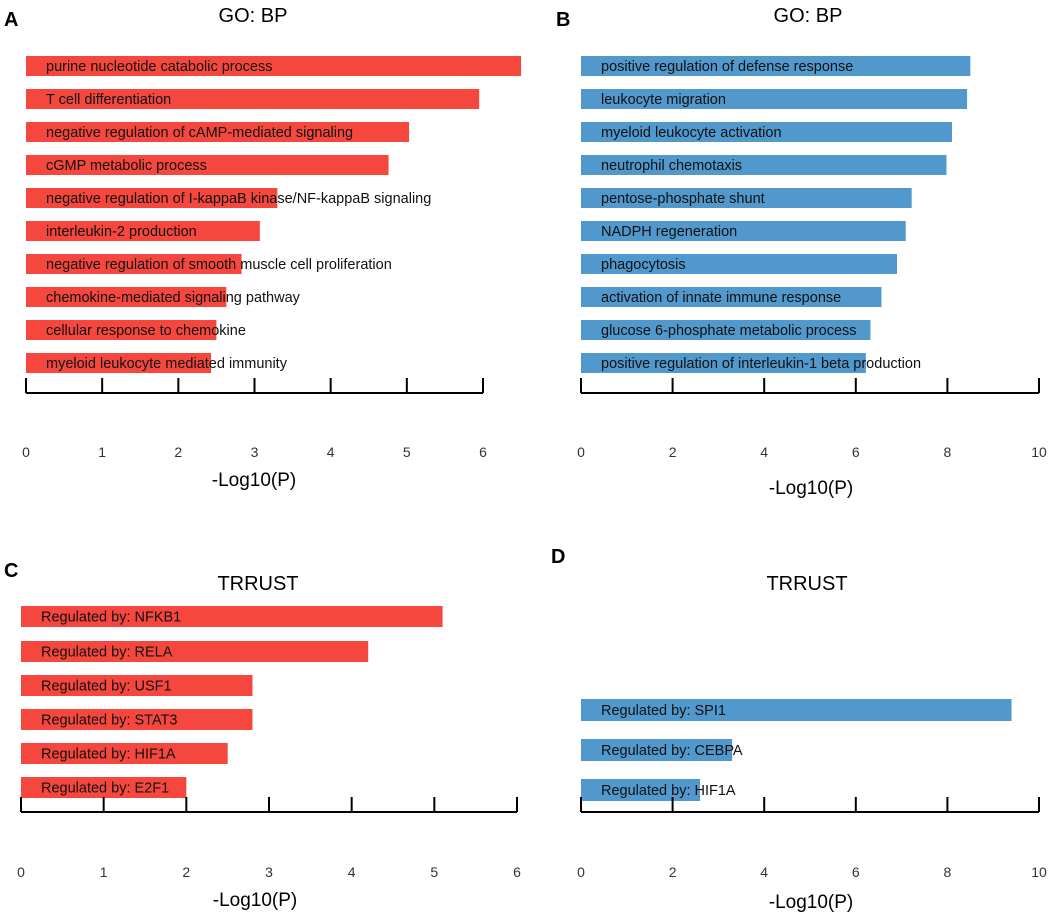 The height and width of the screenshot is (922, 1052). Describe the element at coordinates (159, 67) in the screenshot. I see `bar-label: purine nucleotide catabolic process` at that location.